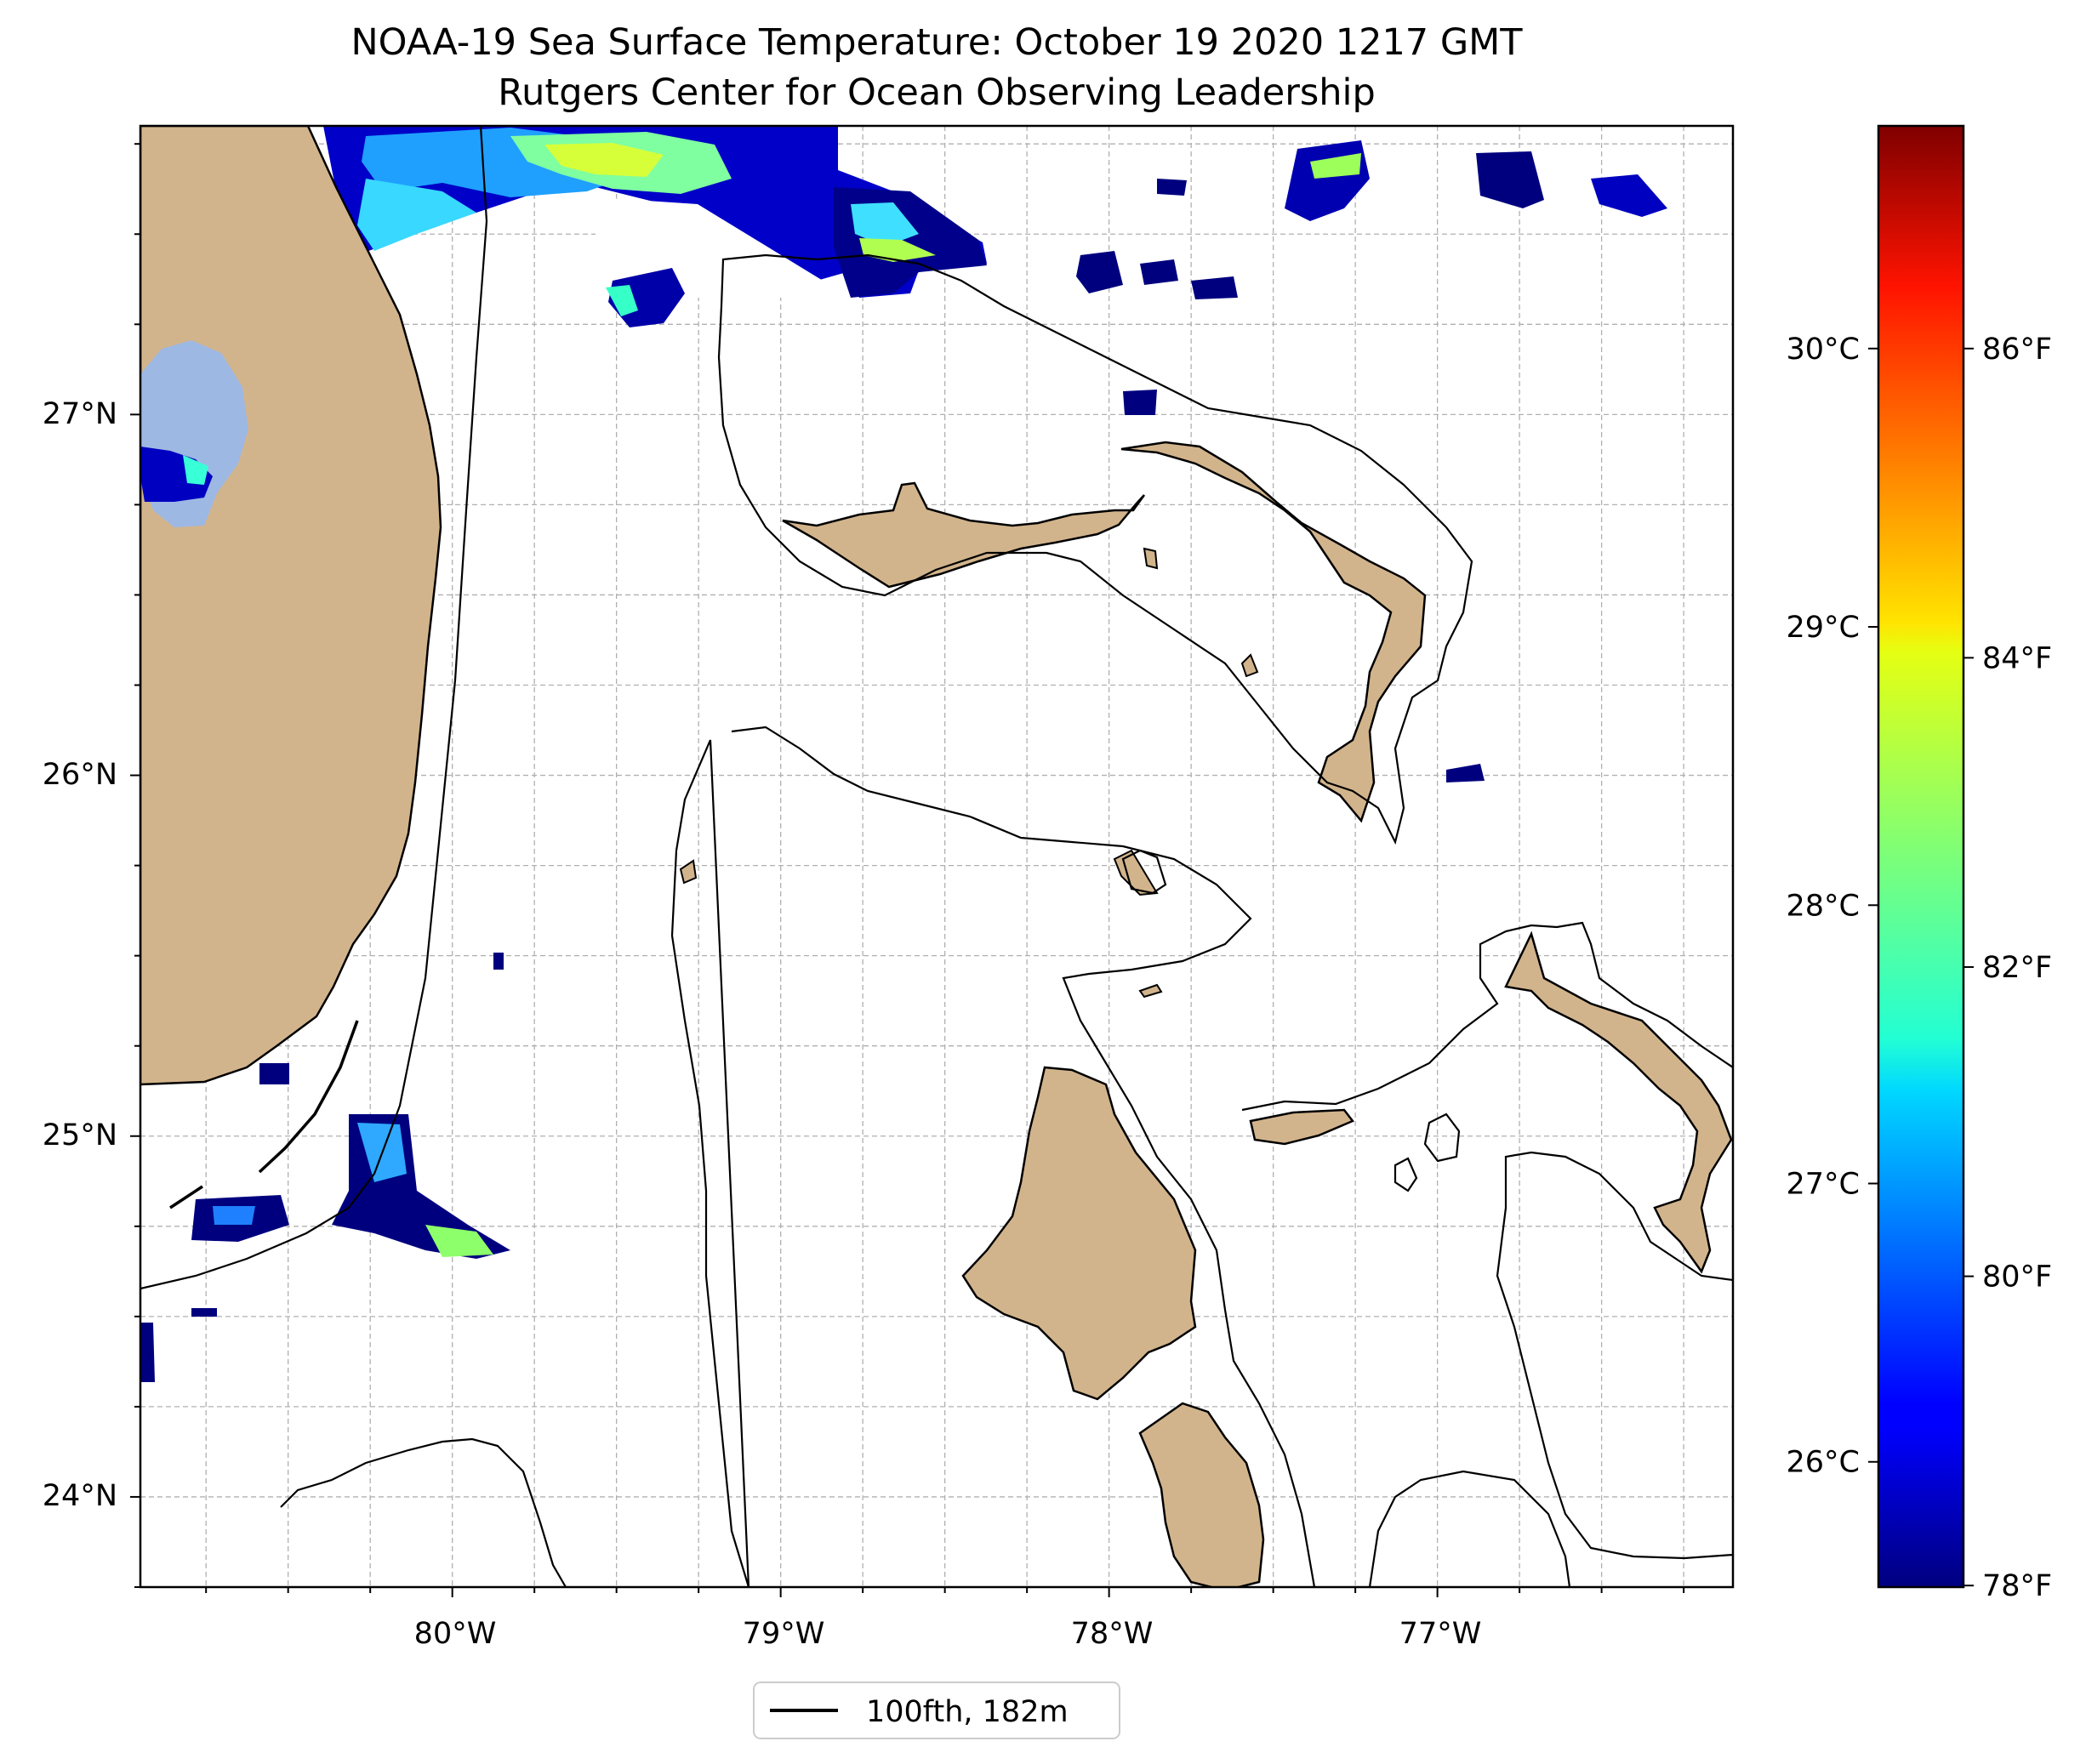 The height and width of the screenshot is (1764, 2086). I want to click on land-eleuthera, so click(1618, 1102).